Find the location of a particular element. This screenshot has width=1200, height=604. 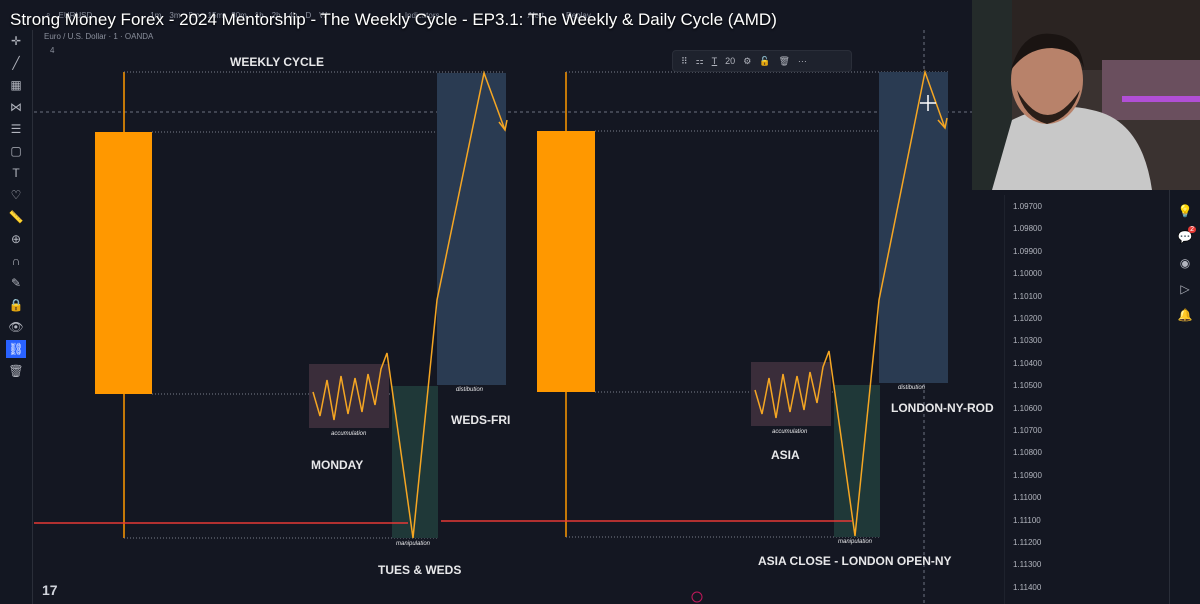

tradingview-logo: 17 is located at coordinates (50, 590).